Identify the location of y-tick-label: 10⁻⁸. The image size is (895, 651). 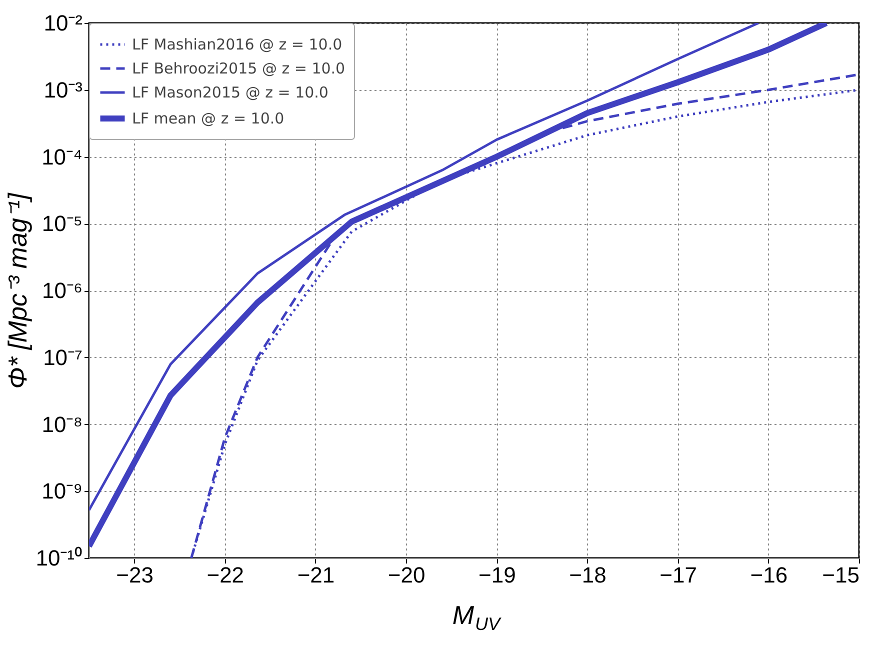
(62, 424).